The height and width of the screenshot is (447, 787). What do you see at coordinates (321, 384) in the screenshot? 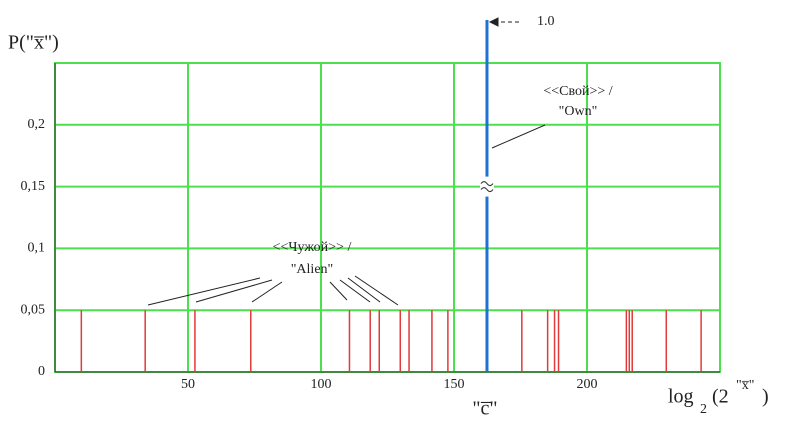
I see `x-tick-label: 100` at bounding box center [321, 384].